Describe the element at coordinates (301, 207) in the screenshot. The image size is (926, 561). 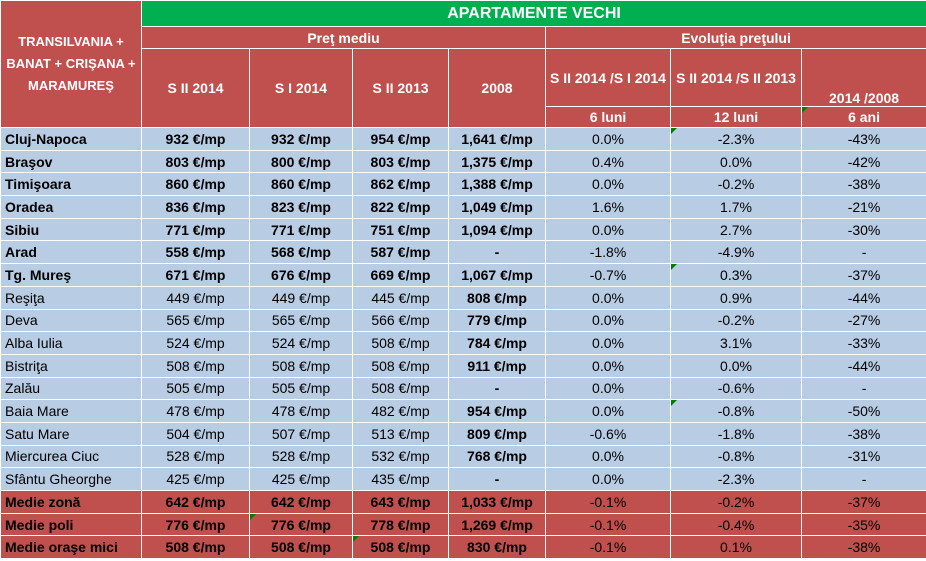
I see `price-s1-2014: 823 €/mp` at that location.